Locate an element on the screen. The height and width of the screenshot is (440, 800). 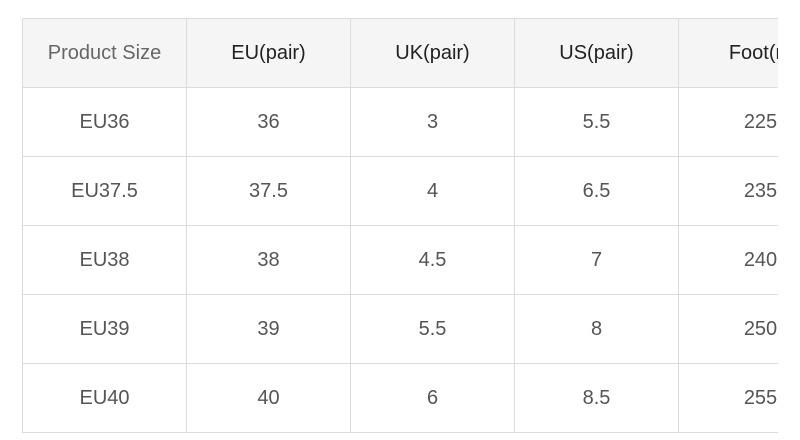
table-cell: 3 is located at coordinates (432, 122).